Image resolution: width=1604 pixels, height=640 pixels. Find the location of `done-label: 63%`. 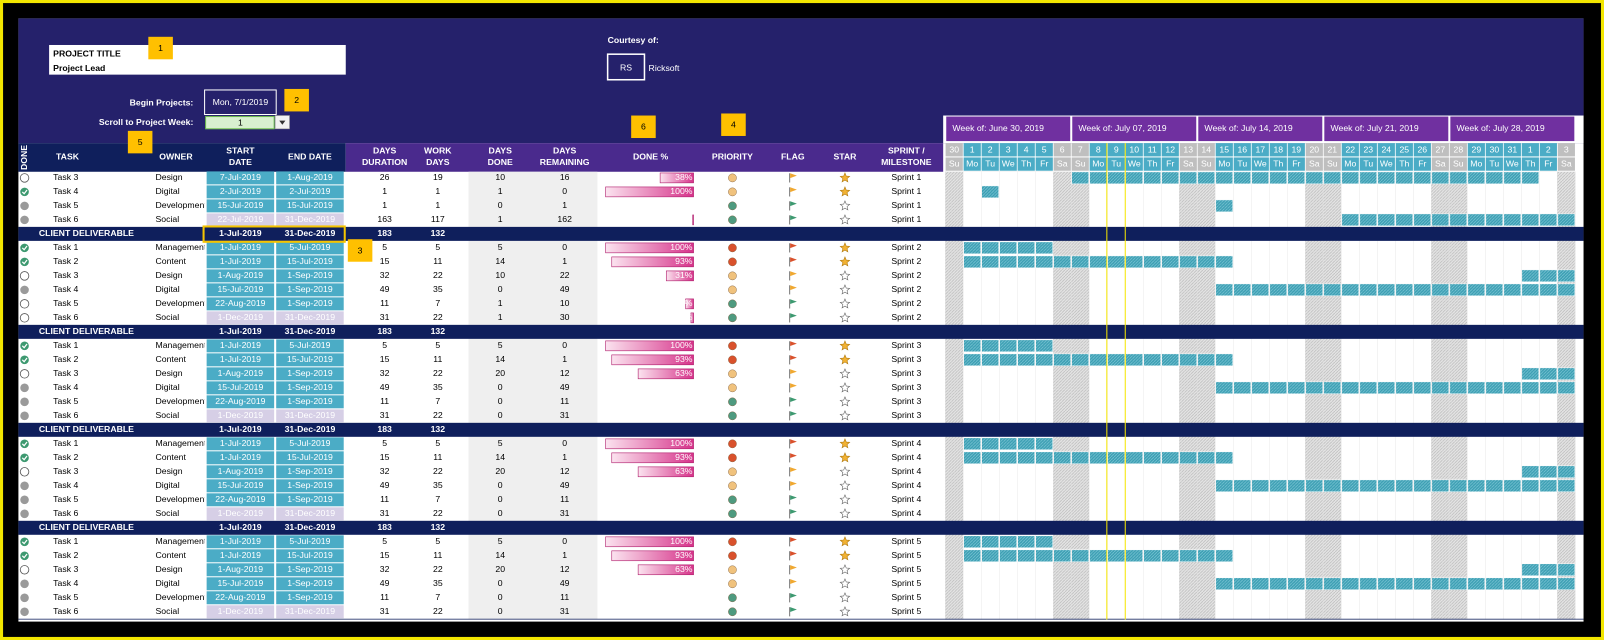

done-label: 63% is located at coordinates (684, 471).